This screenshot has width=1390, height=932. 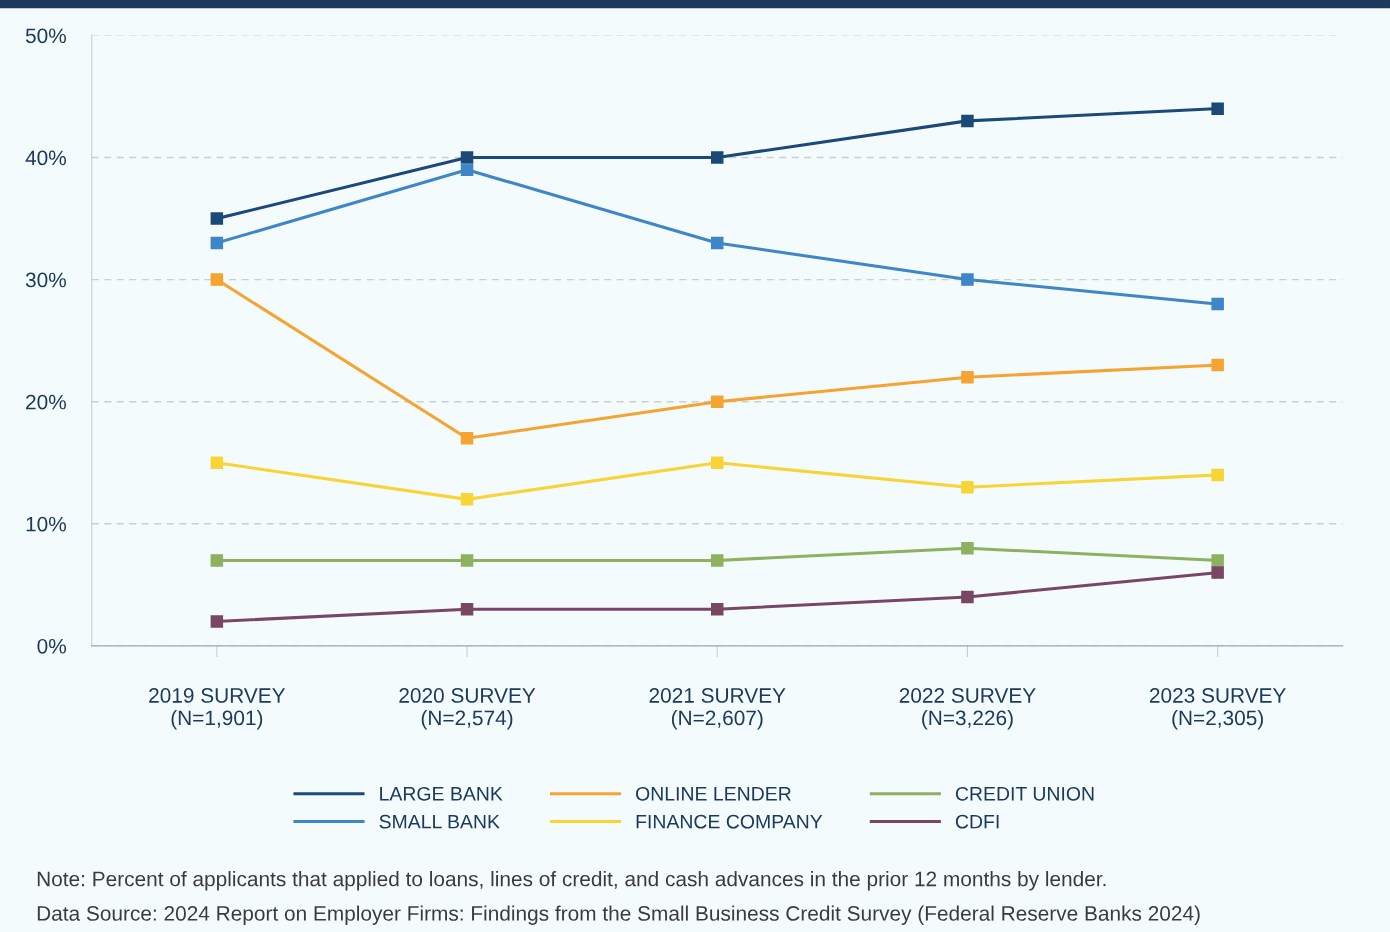 I want to click on y-tick-label: 30%, so click(x=45, y=280).